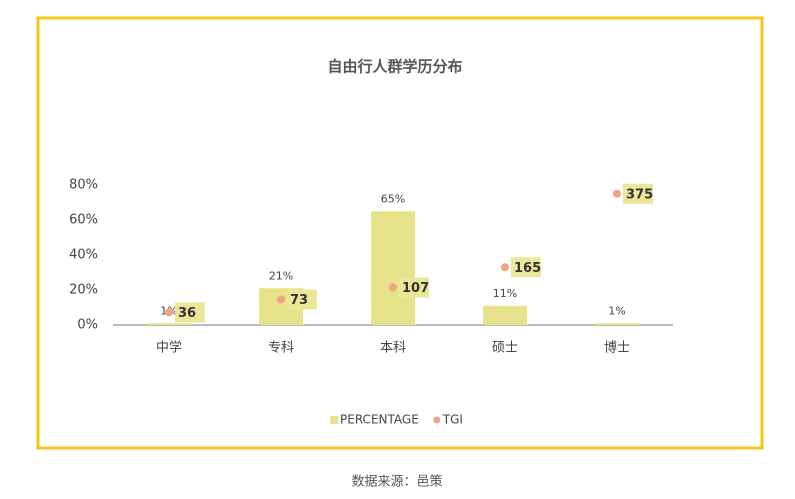 The height and width of the screenshot is (499, 795). What do you see at coordinates (83, 255) in the screenshot?
I see `y-tick-label: 40%` at bounding box center [83, 255].